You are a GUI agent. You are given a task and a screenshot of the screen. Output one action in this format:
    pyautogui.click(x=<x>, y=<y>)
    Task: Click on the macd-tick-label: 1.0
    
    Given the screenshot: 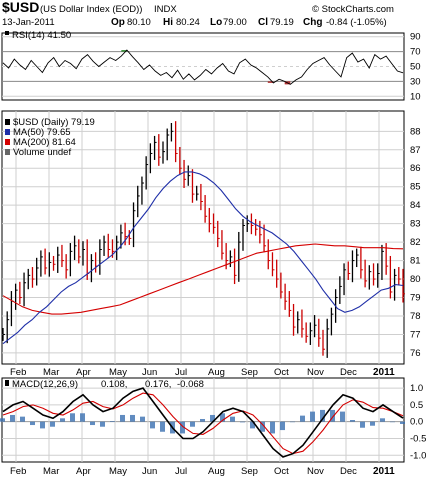 What is the action you would take?
    pyautogui.click(x=416, y=388)
    